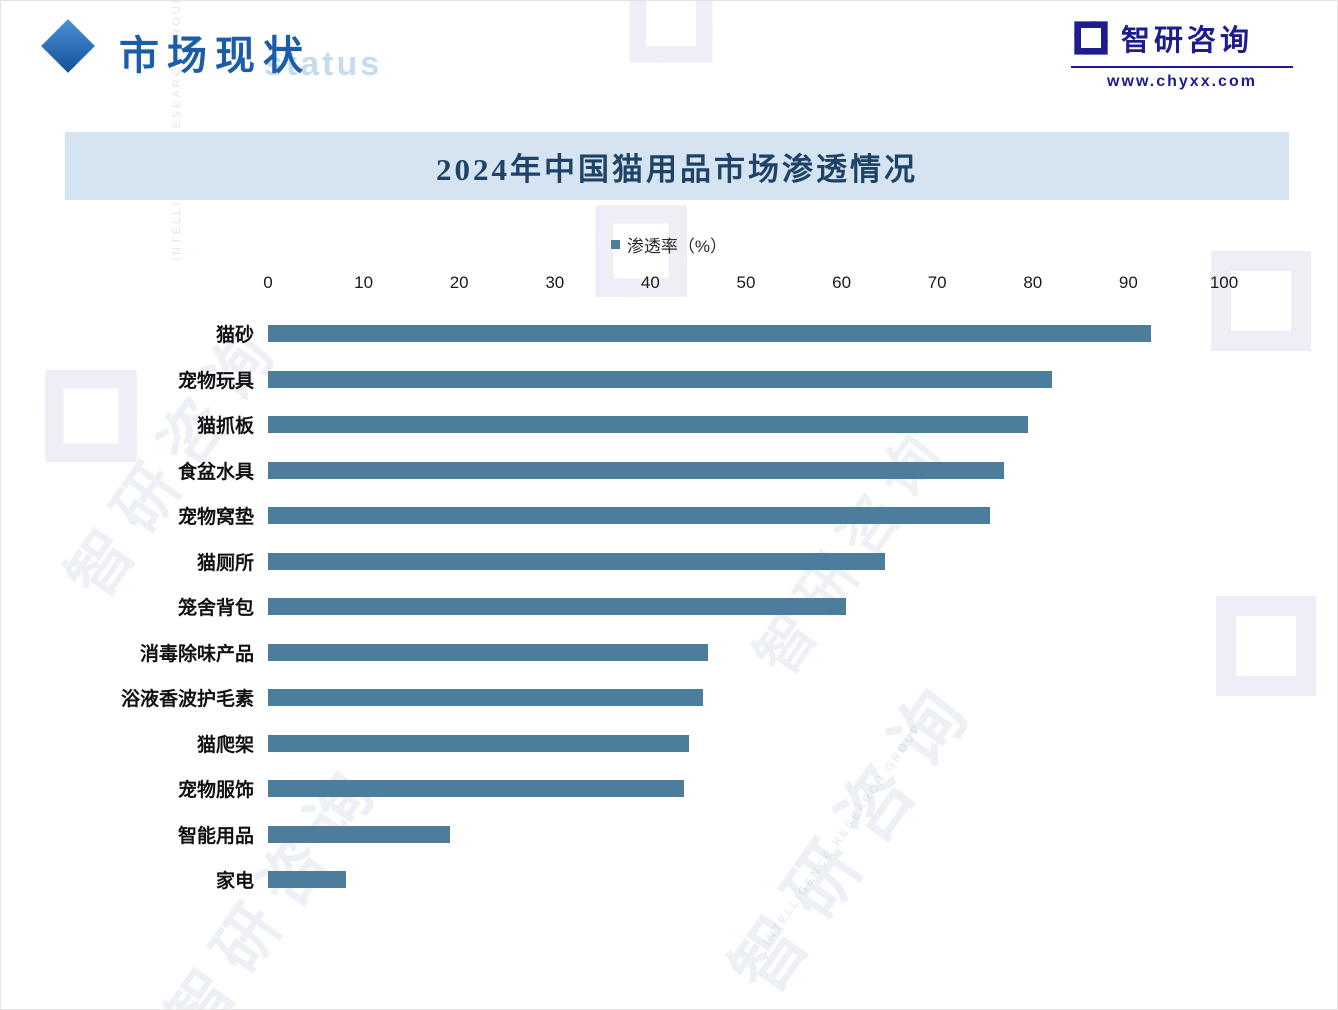  I want to click on bar-row: 消毒除味产品, so click(618, 653).